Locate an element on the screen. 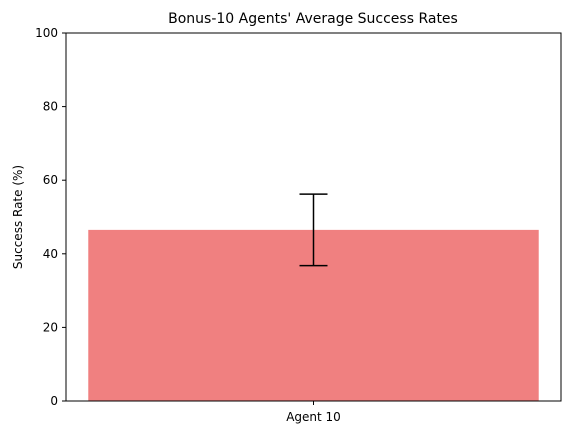 The image size is (571, 435). y-tick-label: 20 is located at coordinates (50, 327).